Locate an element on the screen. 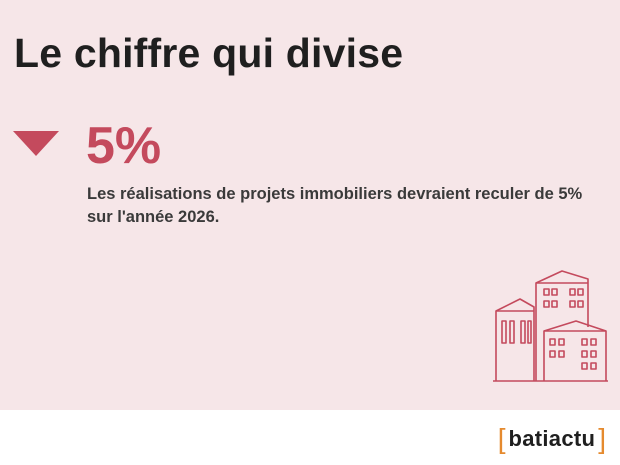  batiactu-logo: [ batiactu ] is located at coordinates (552, 439).